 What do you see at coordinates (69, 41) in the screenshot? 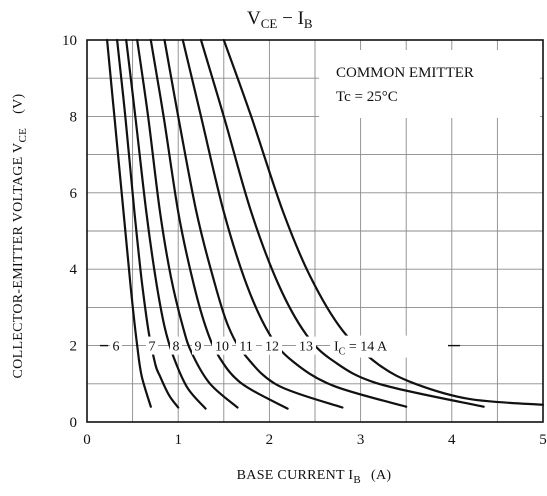
I see `y-tick-label: 10` at bounding box center [69, 41].